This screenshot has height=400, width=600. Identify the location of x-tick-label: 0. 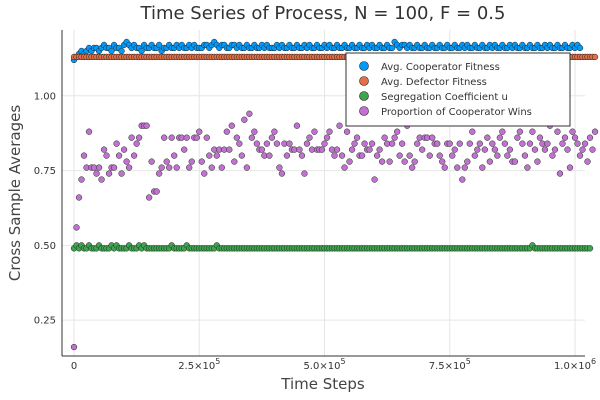
(74, 366).